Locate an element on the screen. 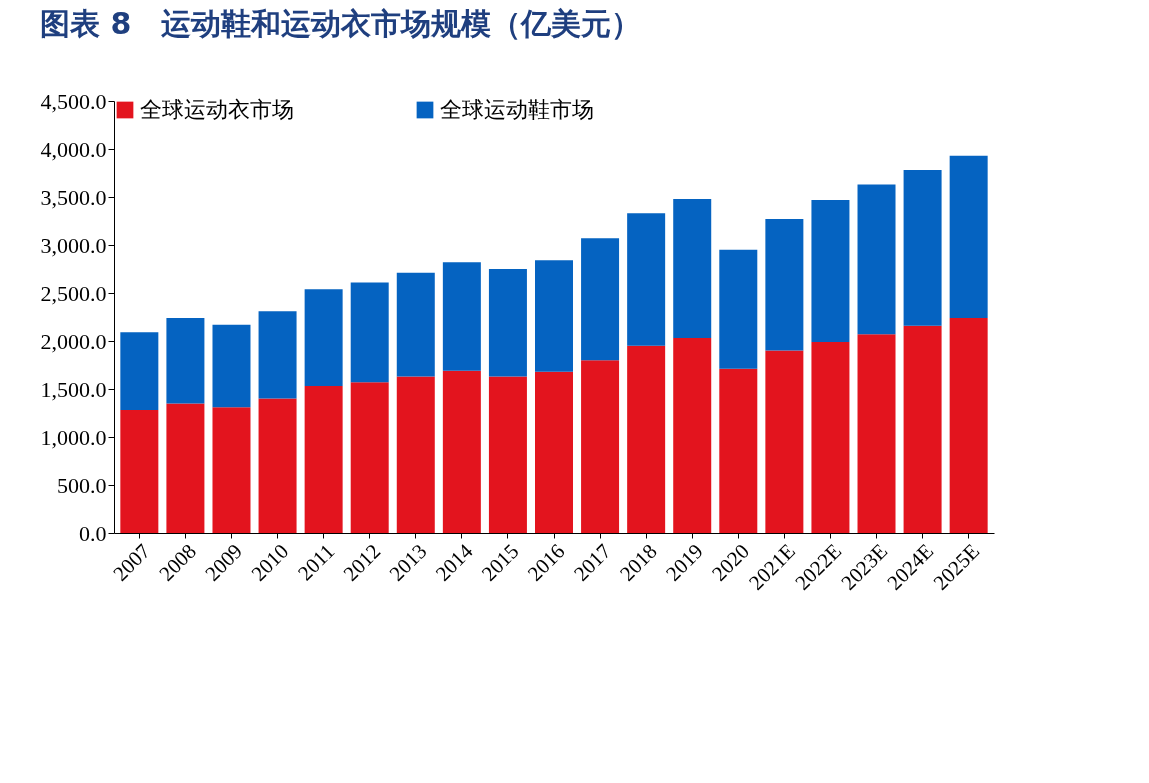  y-tick-label: 1,000.0 is located at coordinates (73, 437).